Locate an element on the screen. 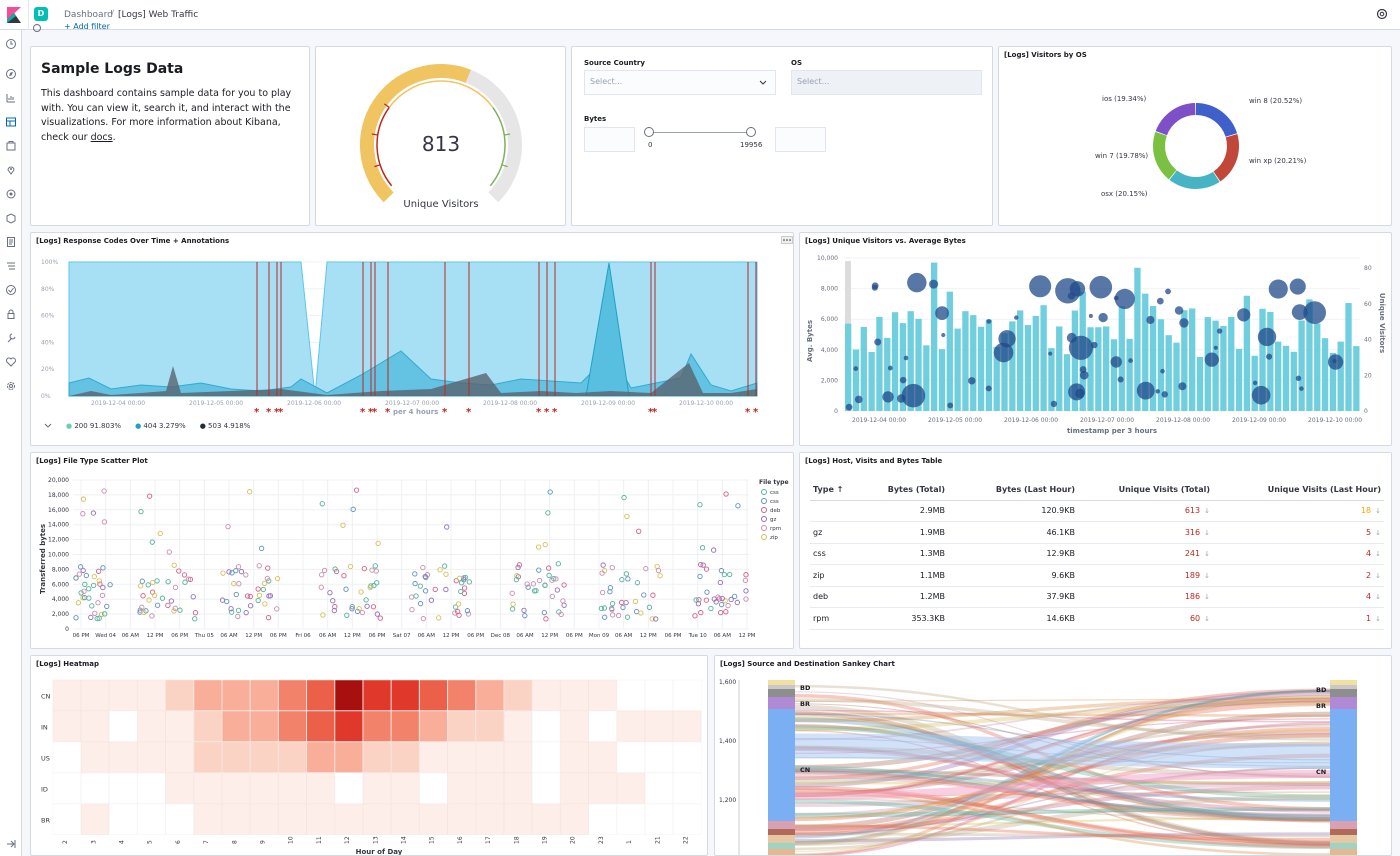  legend-item: ● 404 3.279% is located at coordinates (160, 426).